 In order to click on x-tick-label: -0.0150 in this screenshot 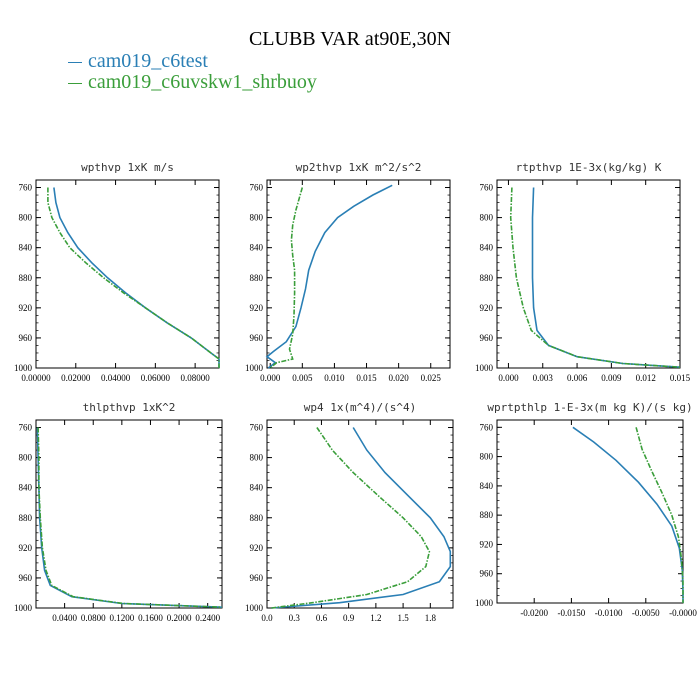, I will do `click(572, 613)`.